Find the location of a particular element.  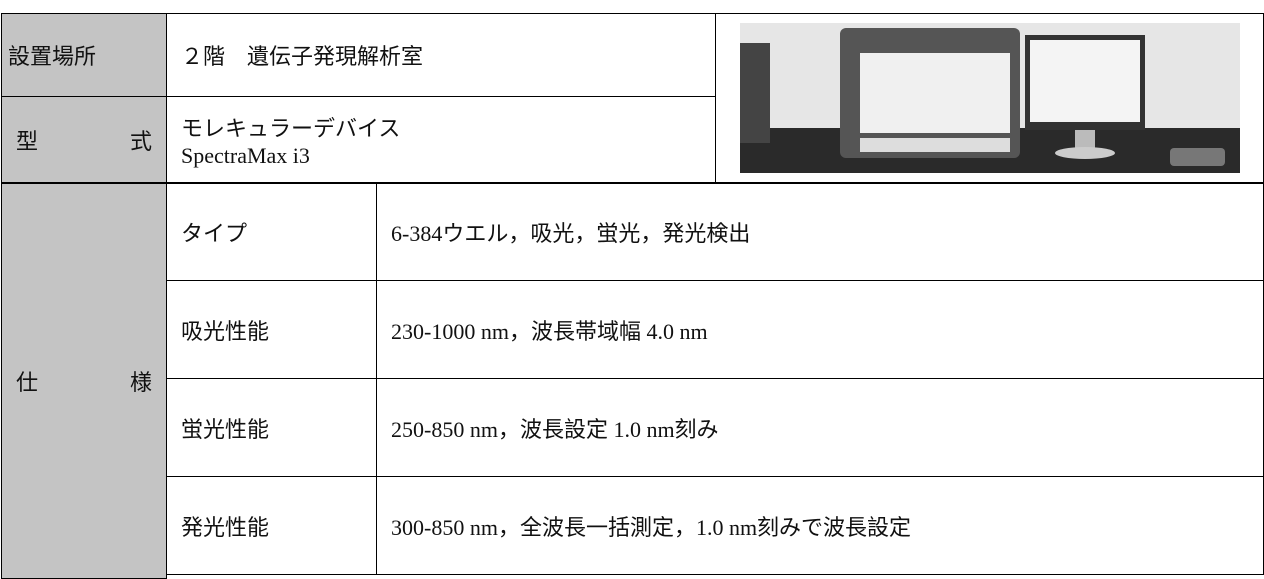

text: 250-850 nm，波長設定 1.0 nm刻み is located at coordinates (555, 429).